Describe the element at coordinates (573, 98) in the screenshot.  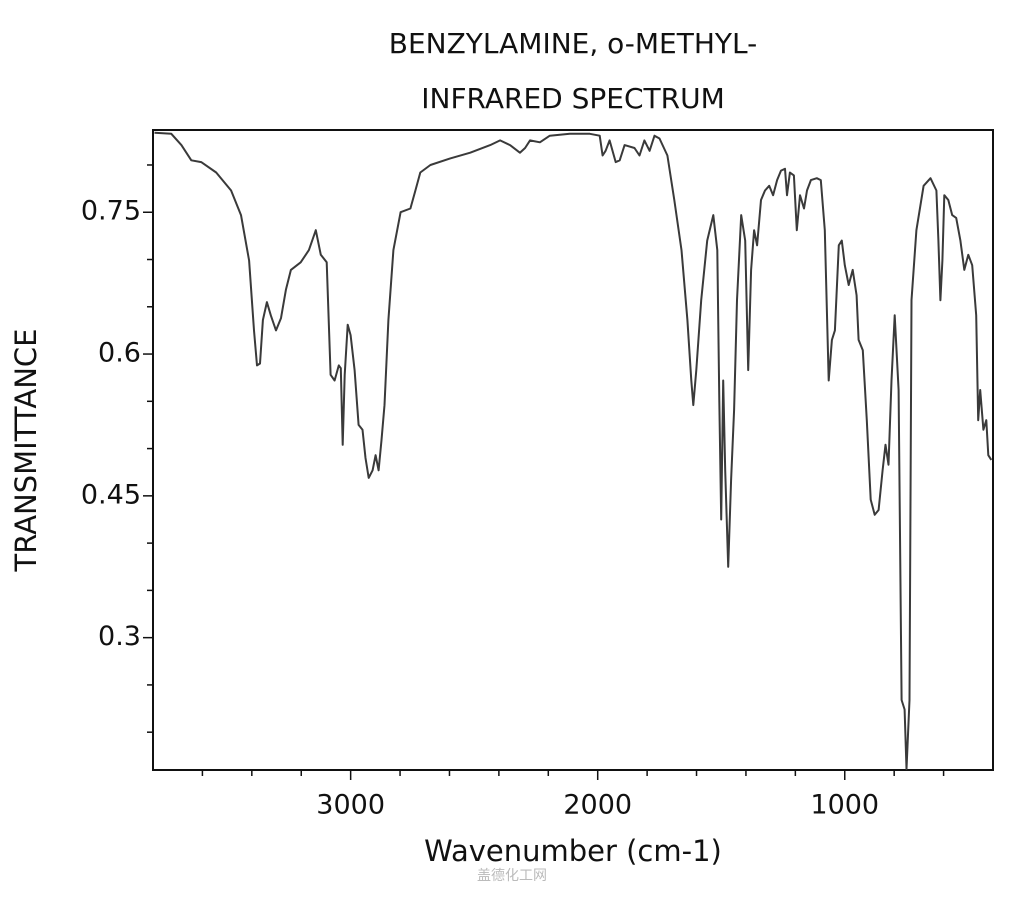
I see `chart-subtitle: INFRARED SPECTRUM` at that location.